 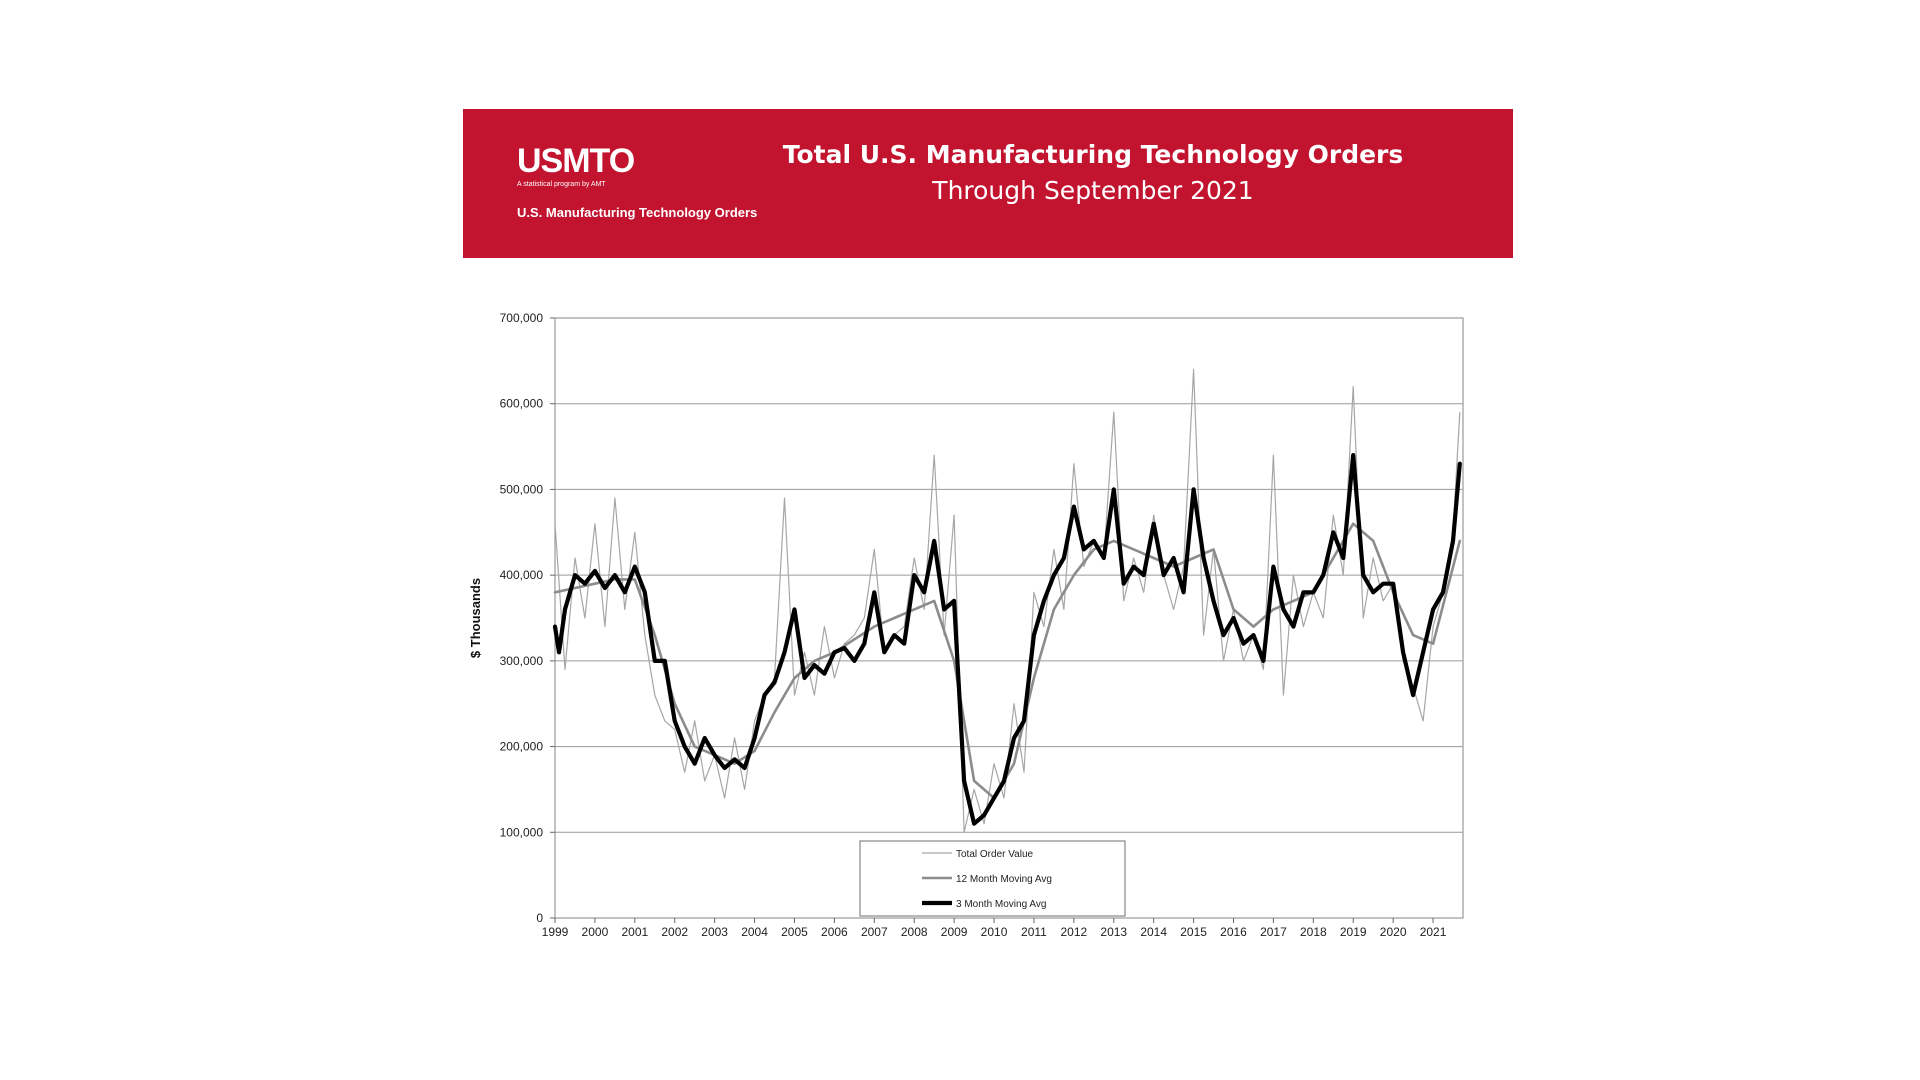 What do you see at coordinates (576, 161) in the screenshot?
I see `logo-text: USMTO` at bounding box center [576, 161].